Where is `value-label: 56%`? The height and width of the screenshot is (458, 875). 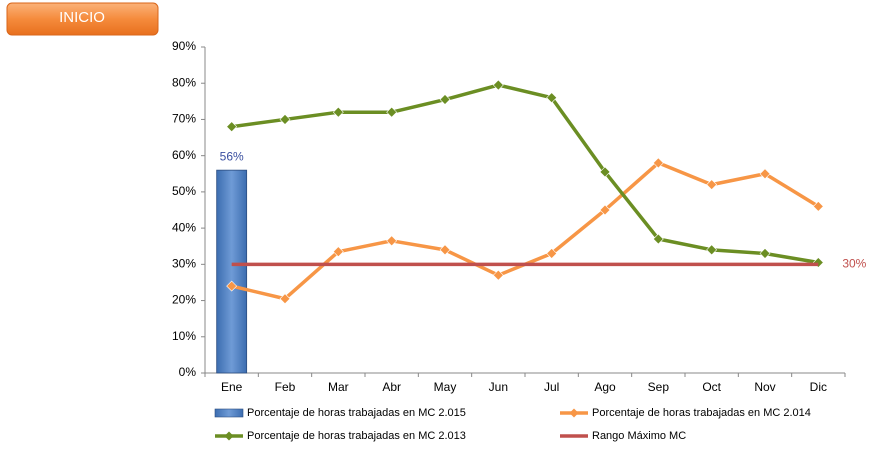 value-label: 56% is located at coordinates (232, 156).